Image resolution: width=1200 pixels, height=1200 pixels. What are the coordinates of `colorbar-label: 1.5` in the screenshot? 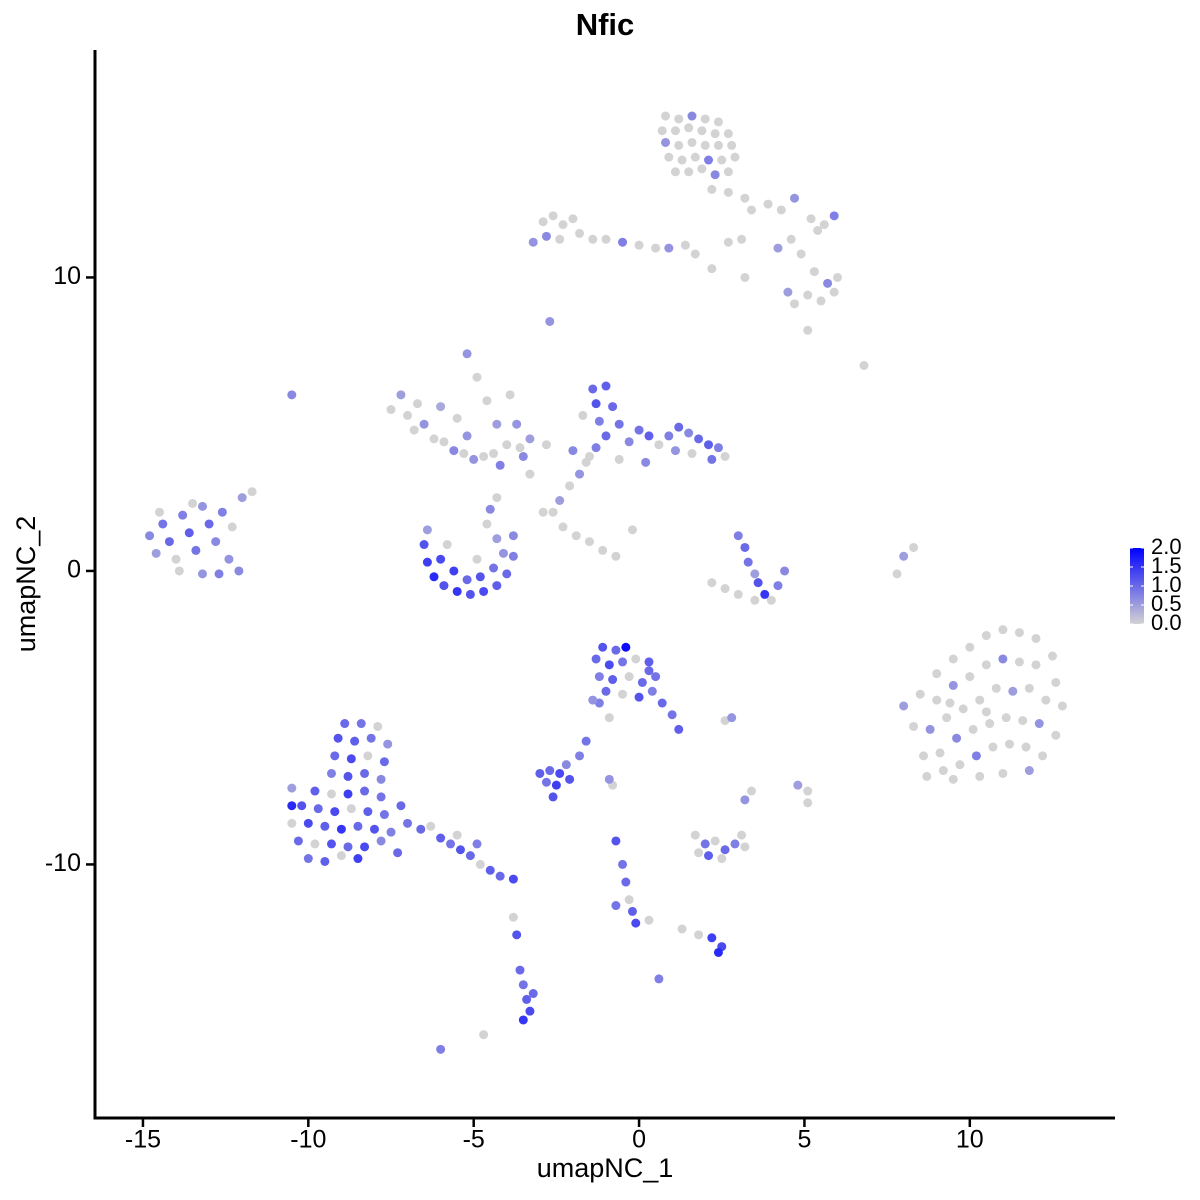 It's located at (1166, 565).